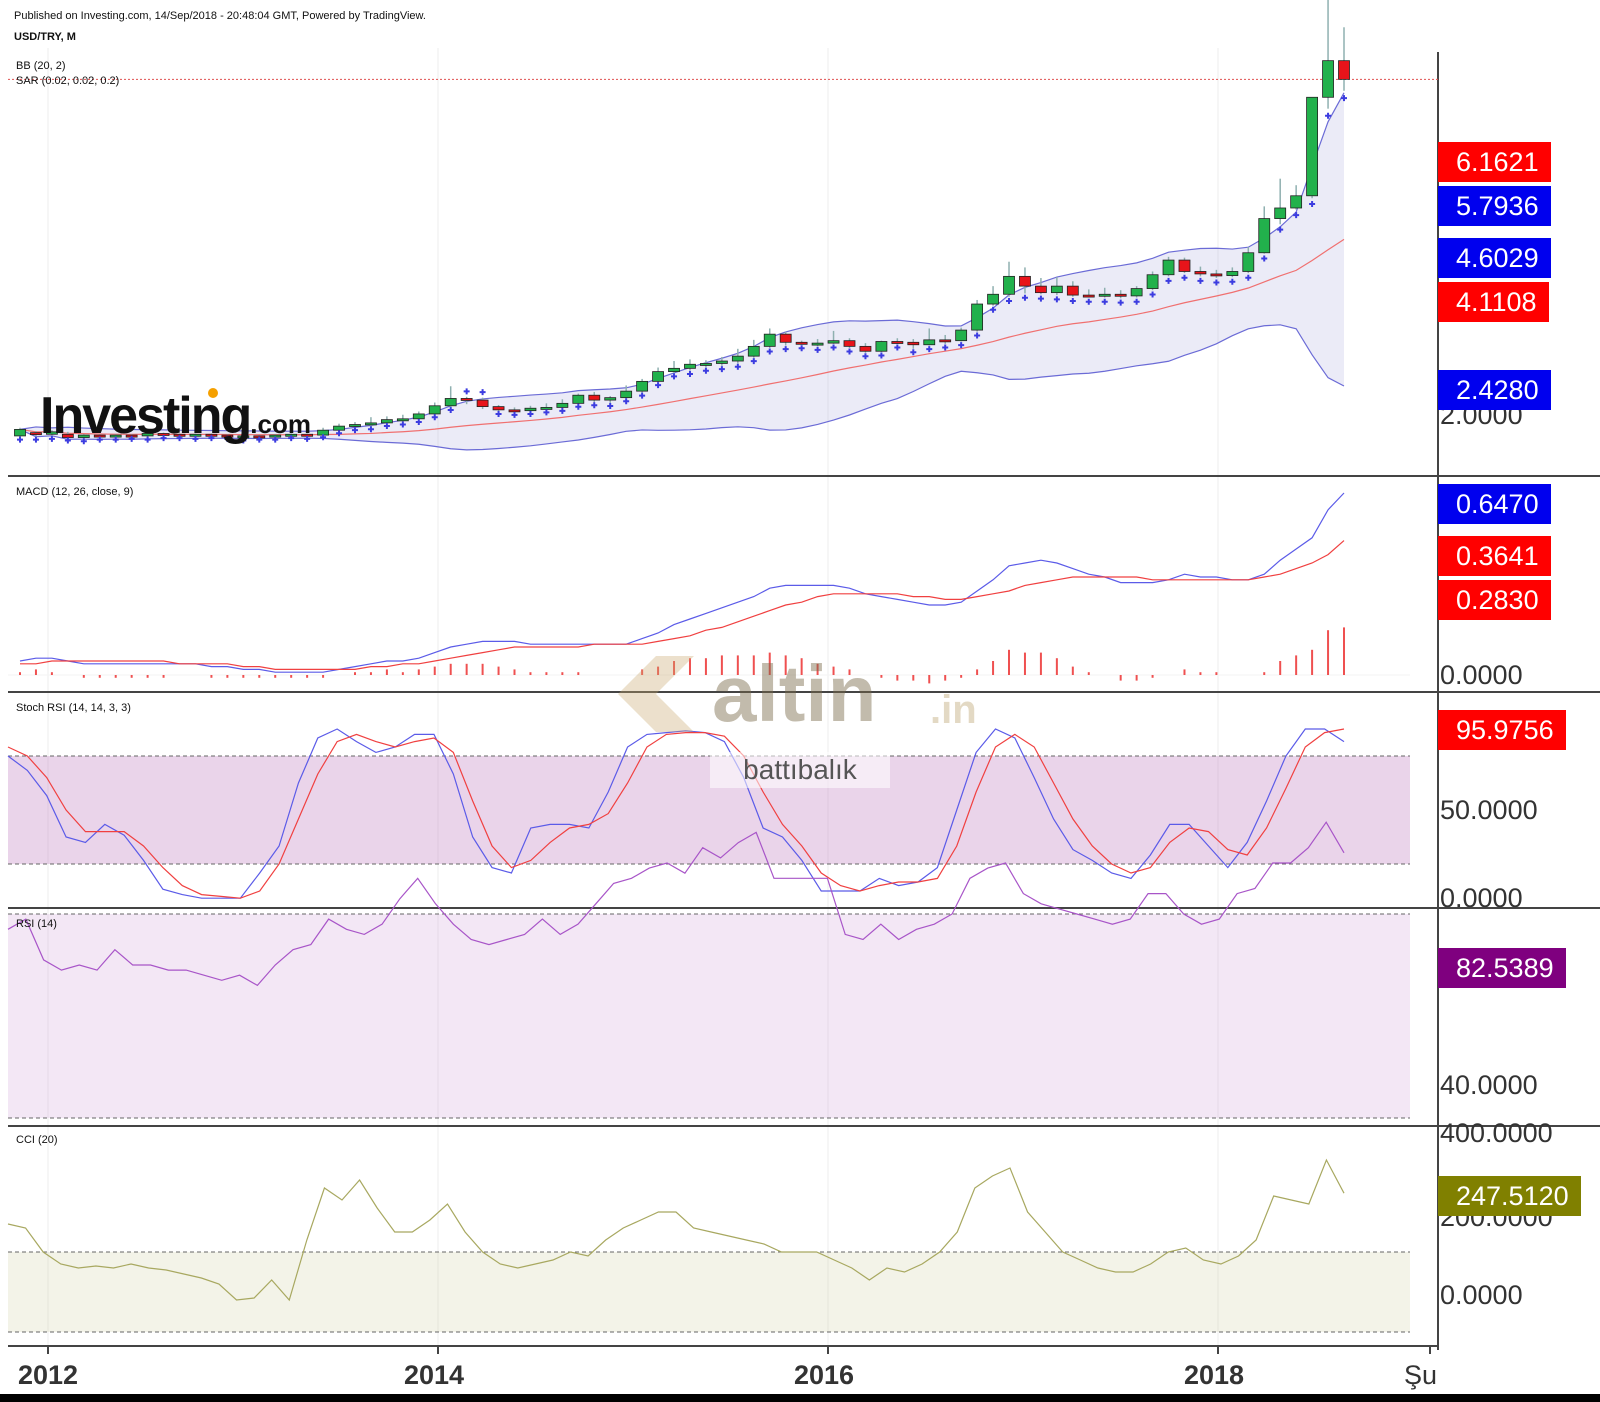  What do you see at coordinates (682, 605) in the screenshot?
I see `macd-signal-line` at bounding box center [682, 605].